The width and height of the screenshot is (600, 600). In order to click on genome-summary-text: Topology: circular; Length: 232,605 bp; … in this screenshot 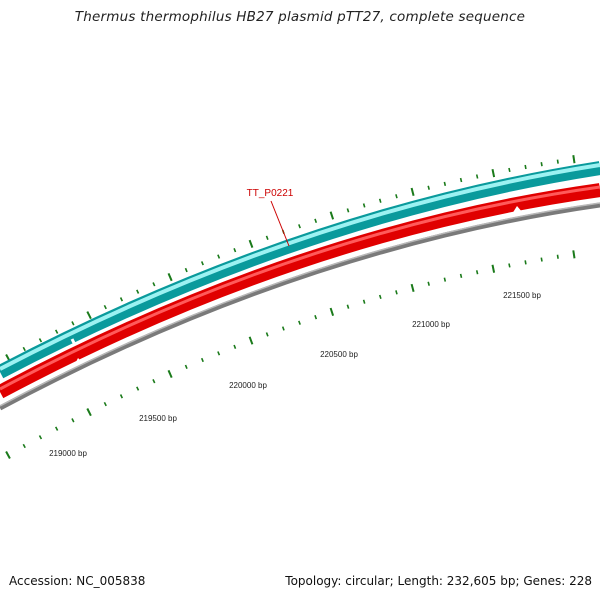, I will do `click(438, 581)`.